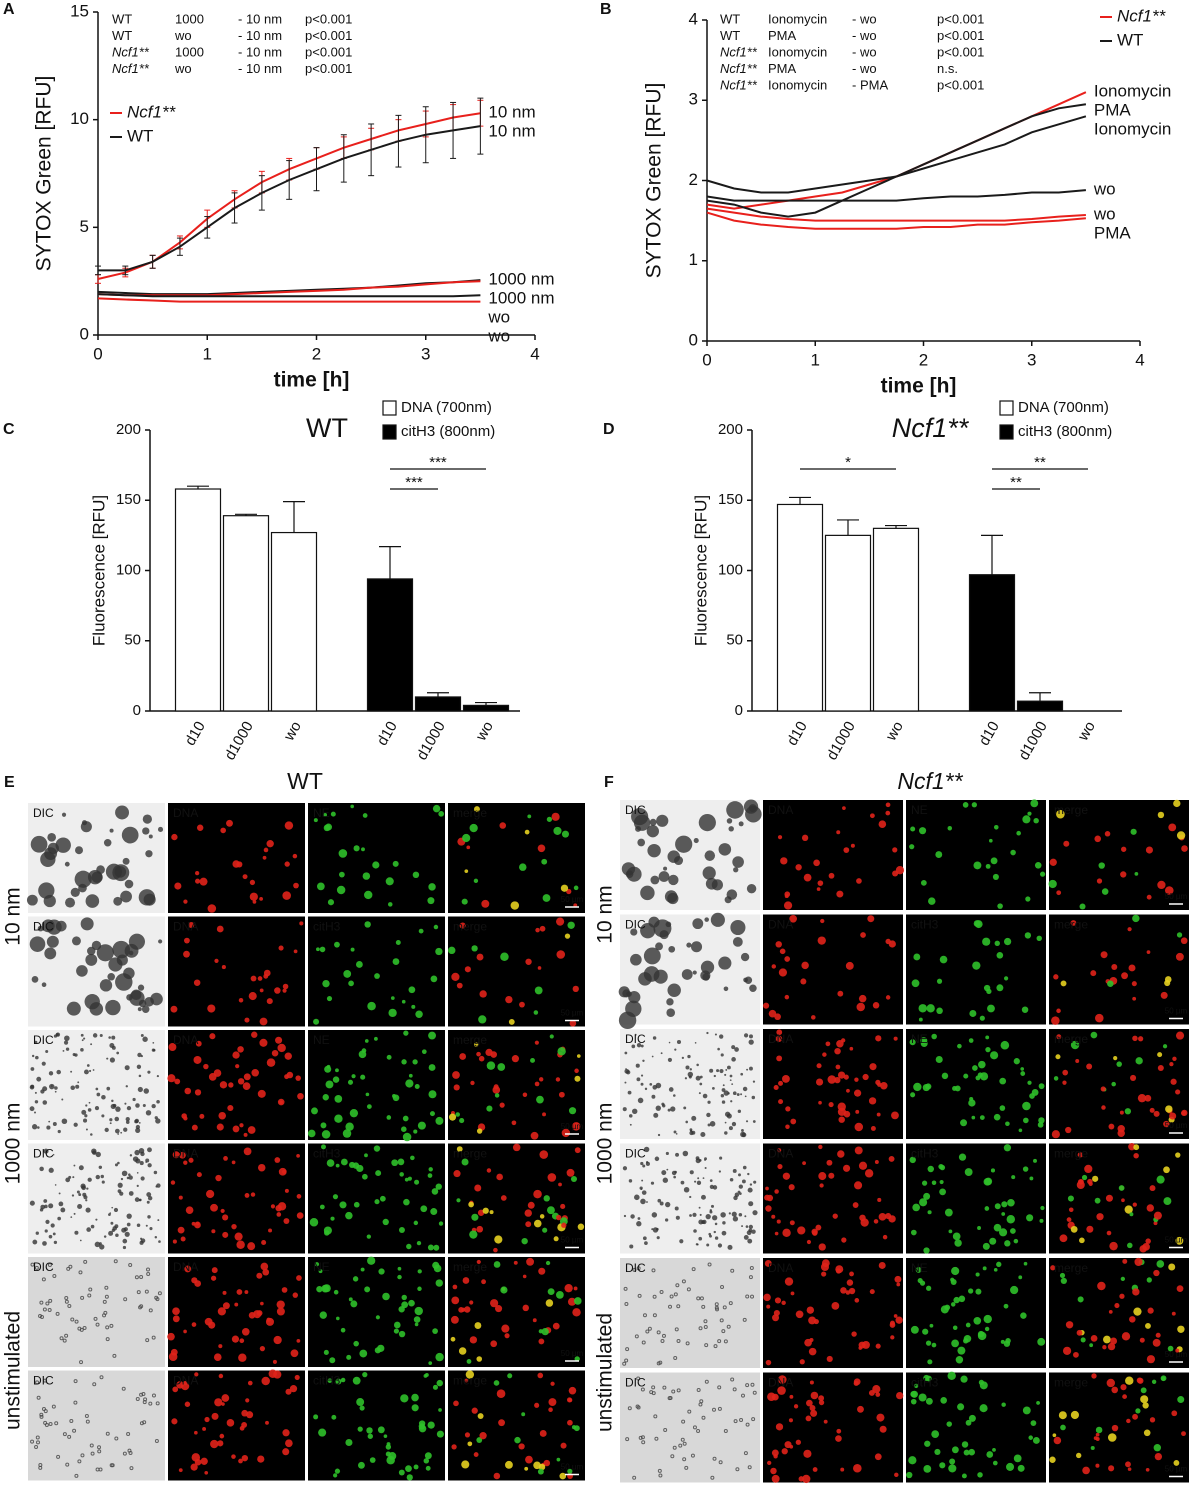 The height and width of the screenshot is (1494, 1196). I want to click on scale-label: 50 µm, so click(1176, 1469).